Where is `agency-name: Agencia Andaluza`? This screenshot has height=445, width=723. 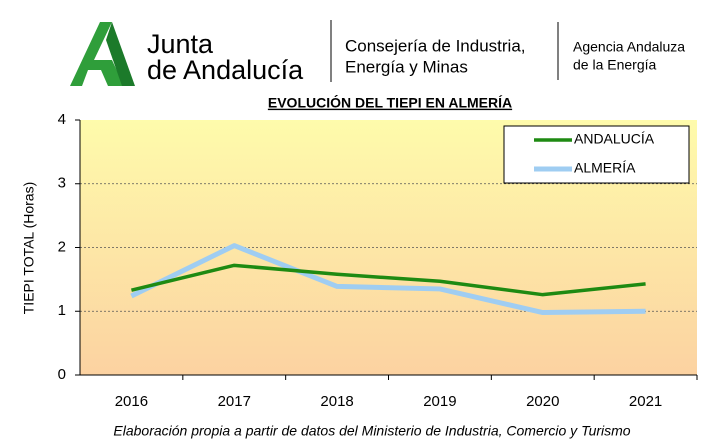
agency-name: Agencia Andaluza is located at coordinates (629, 47).